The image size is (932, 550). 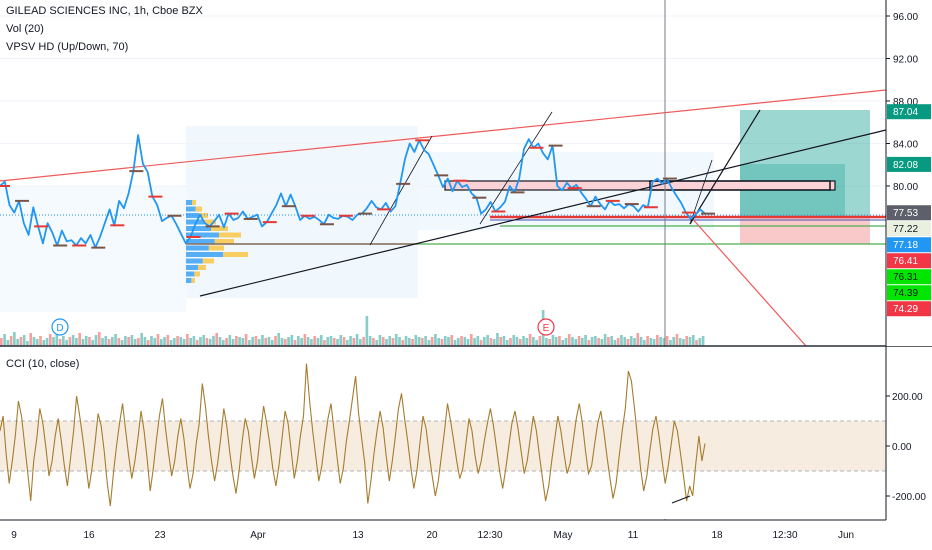 I want to click on cci-axis, so click(x=909, y=433).